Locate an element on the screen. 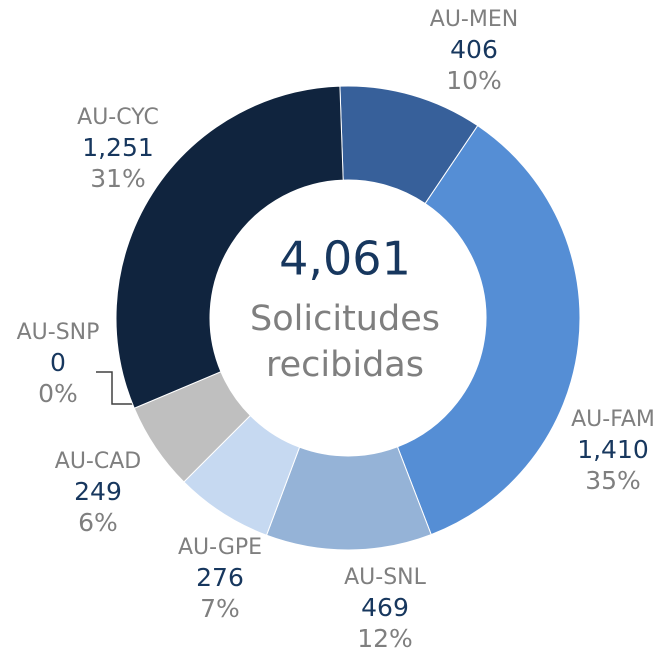 The width and height of the screenshot is (666, 652). slice-value: 1,410 is located at coordinates (613, 449).